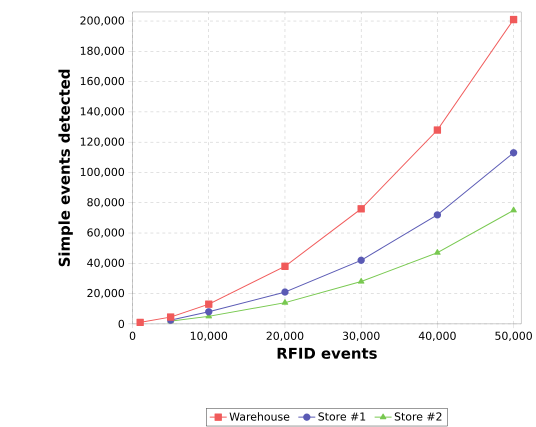  Describe the element at coordinates (105, 263) in the screenshot. I see `y-tick-label: 40,000` at that location.